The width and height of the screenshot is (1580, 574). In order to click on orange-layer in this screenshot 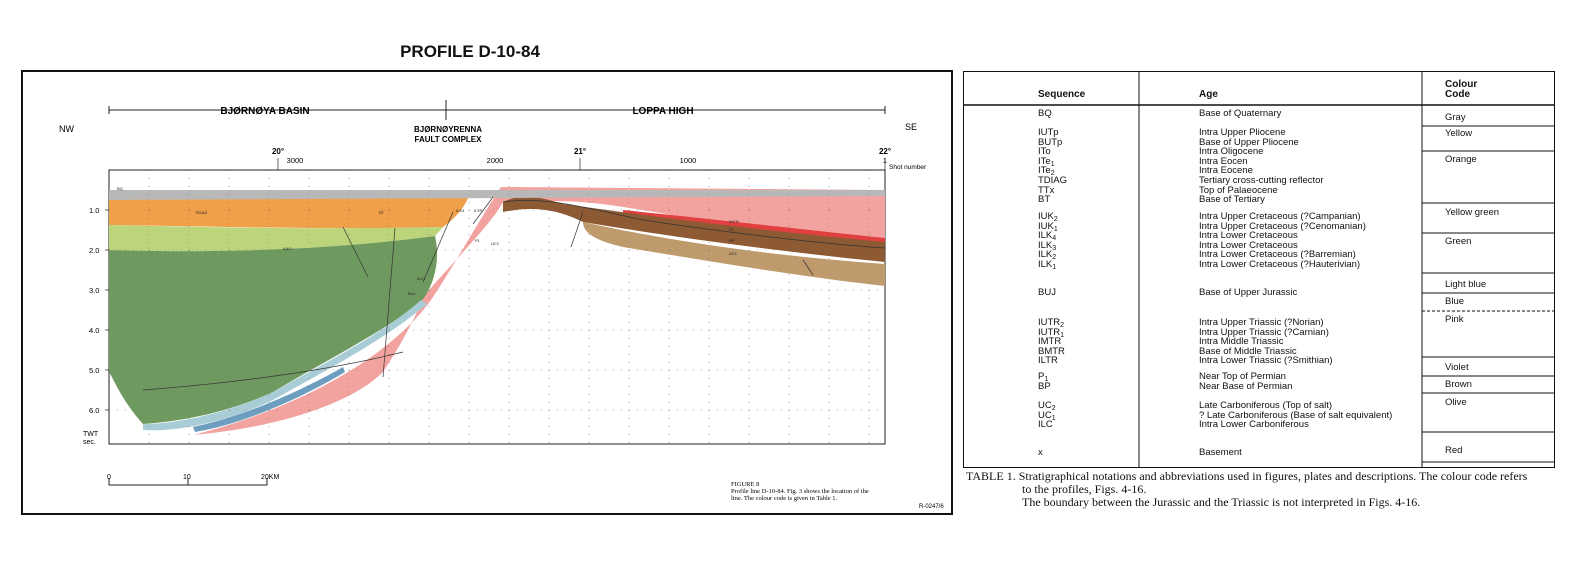, I will do `click(288, 213)`.